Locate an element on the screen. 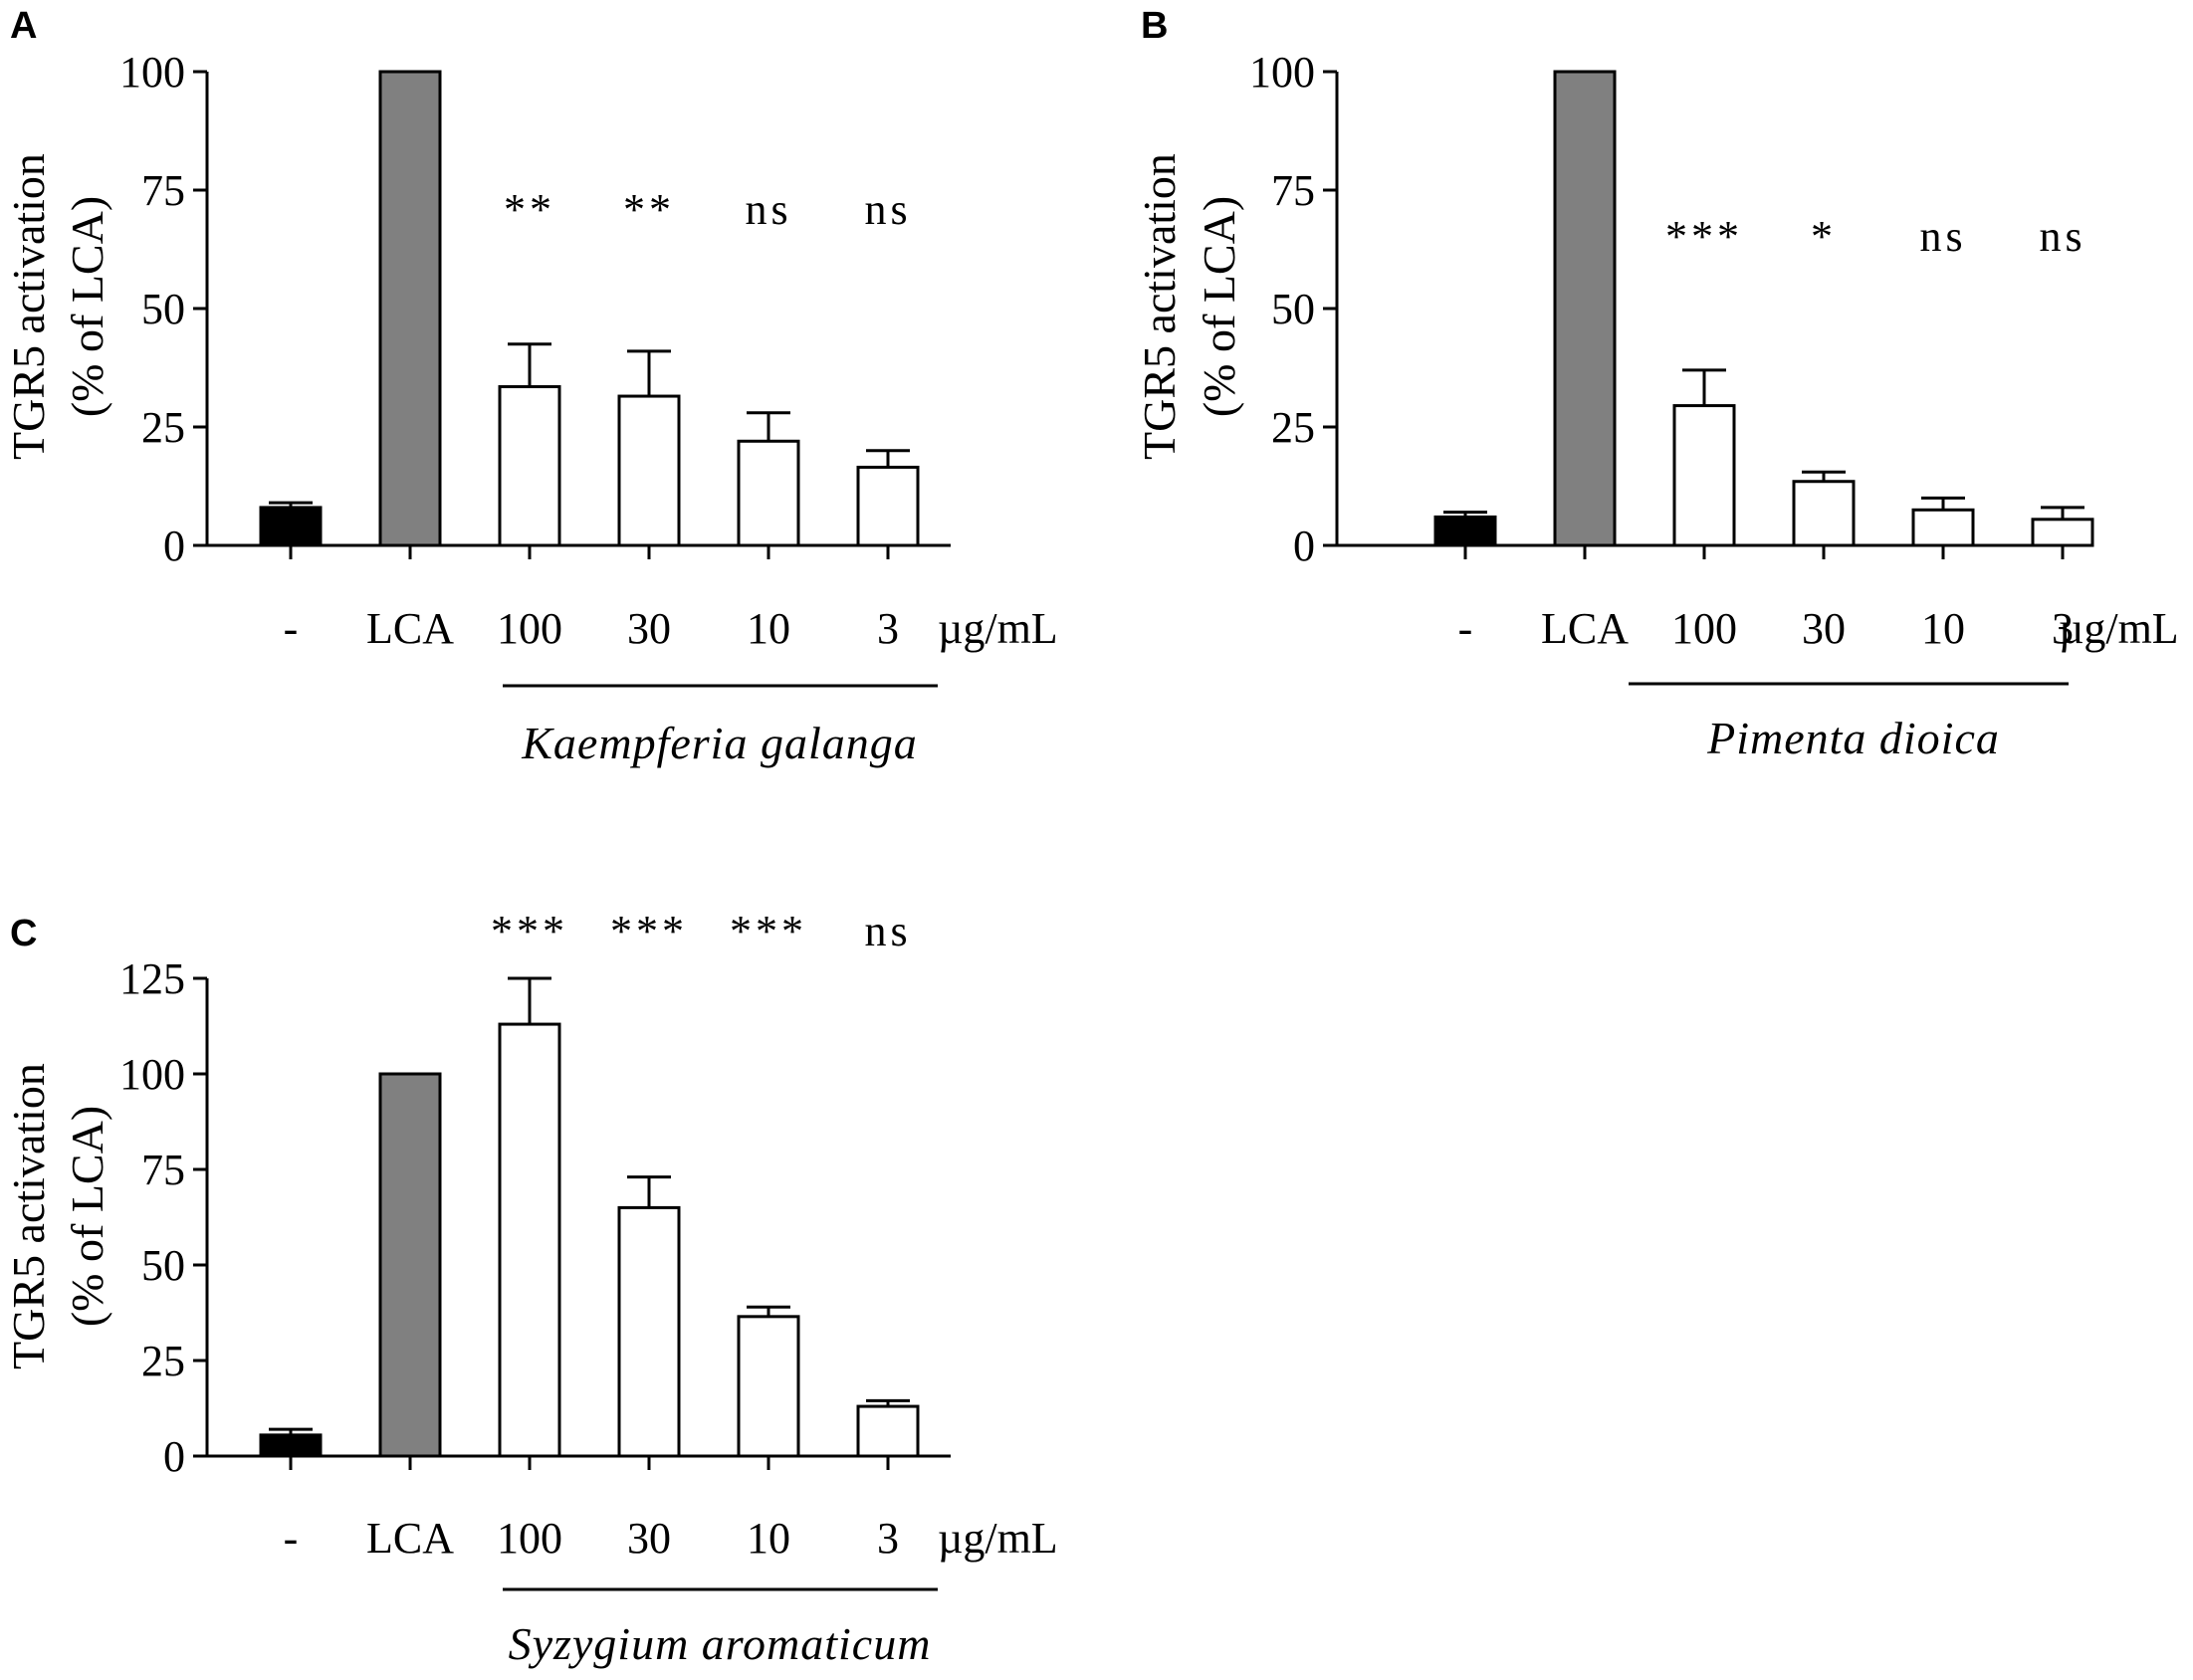 This screenshot has height=1680, width=2193. panel-label: C is located at coordinates (23, 933).